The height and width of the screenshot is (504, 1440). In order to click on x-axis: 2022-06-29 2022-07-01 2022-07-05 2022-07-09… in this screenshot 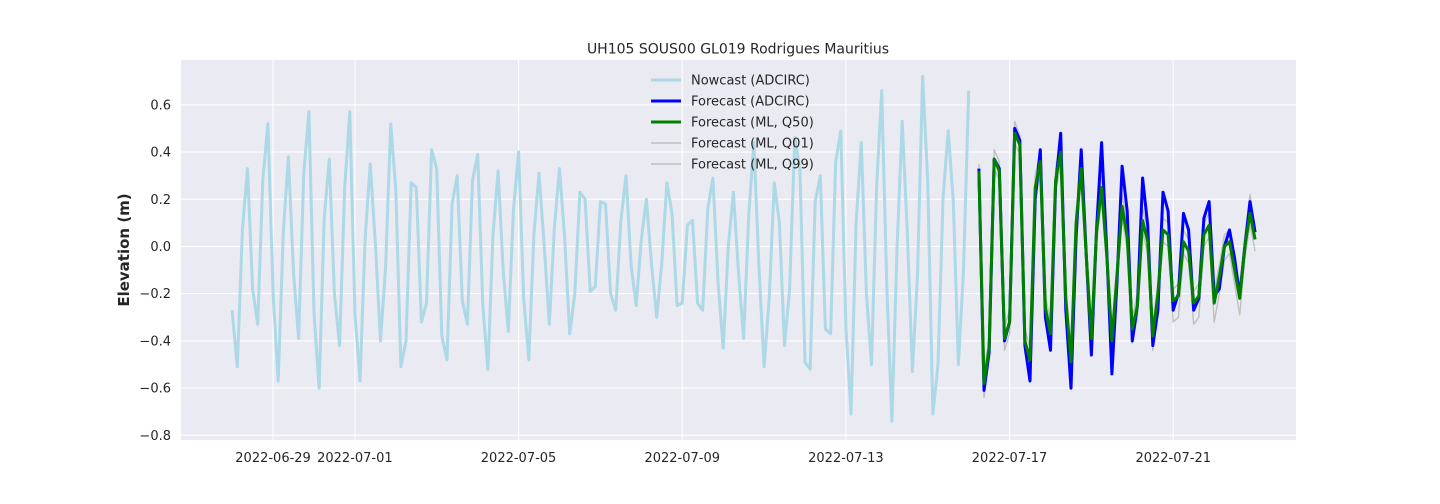, I will do `click(723, 458)`.